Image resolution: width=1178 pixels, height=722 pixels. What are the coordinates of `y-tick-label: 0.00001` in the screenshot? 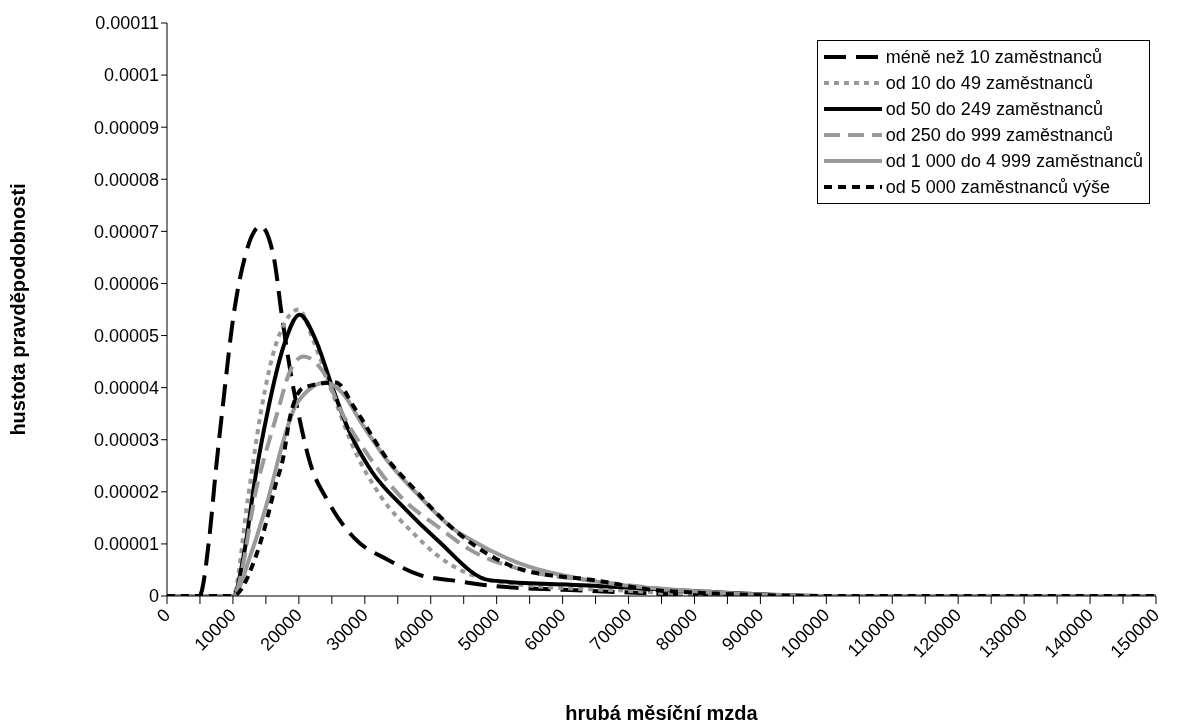 It's located at (126, 544).